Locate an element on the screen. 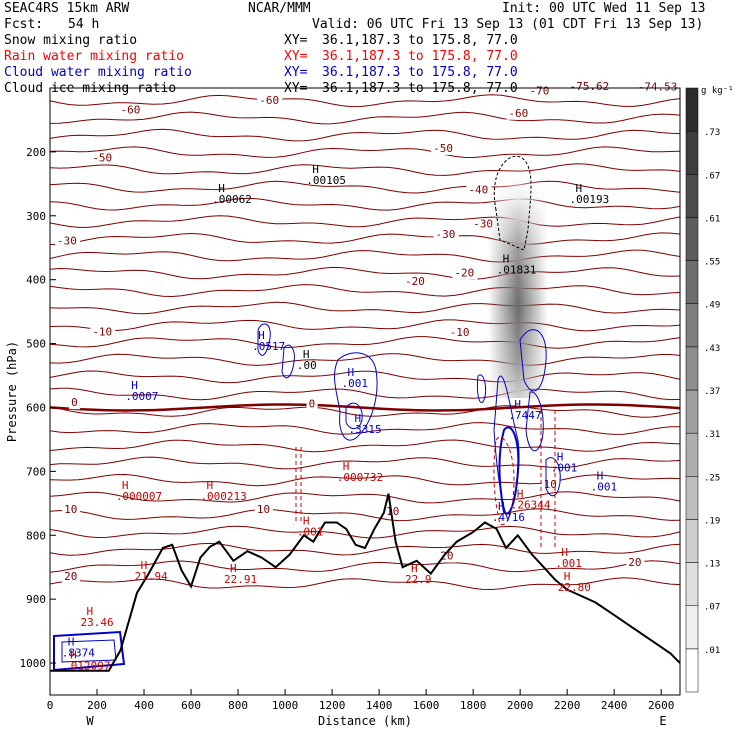  max-label: H.0517 is located at coordinates (268, 341).